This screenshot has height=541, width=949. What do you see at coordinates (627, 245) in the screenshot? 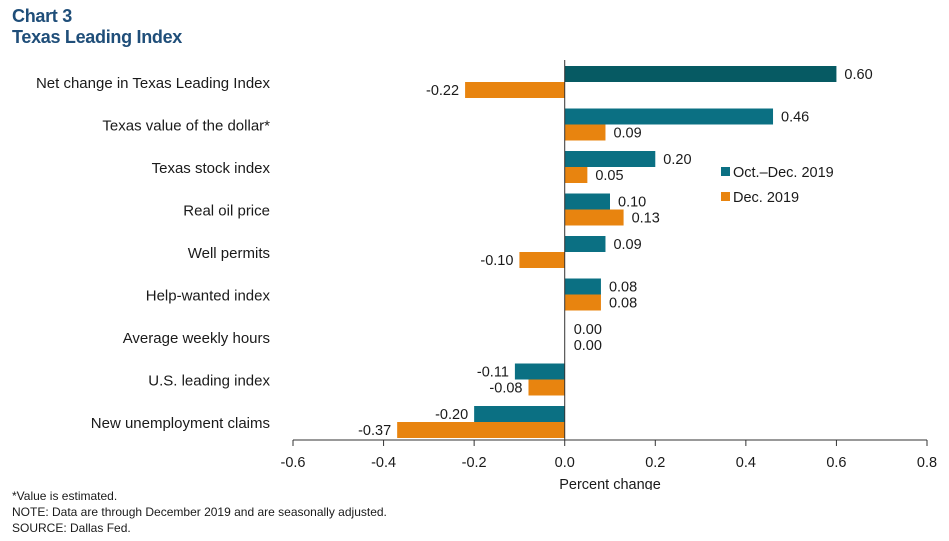
I see `data-label-oct-dec-2019: 0.09` at bounding box center [627, 245].